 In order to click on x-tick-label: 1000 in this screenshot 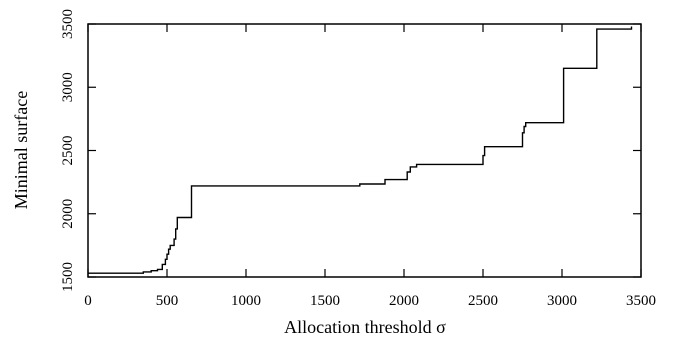, I will do `click(246, 301)`.